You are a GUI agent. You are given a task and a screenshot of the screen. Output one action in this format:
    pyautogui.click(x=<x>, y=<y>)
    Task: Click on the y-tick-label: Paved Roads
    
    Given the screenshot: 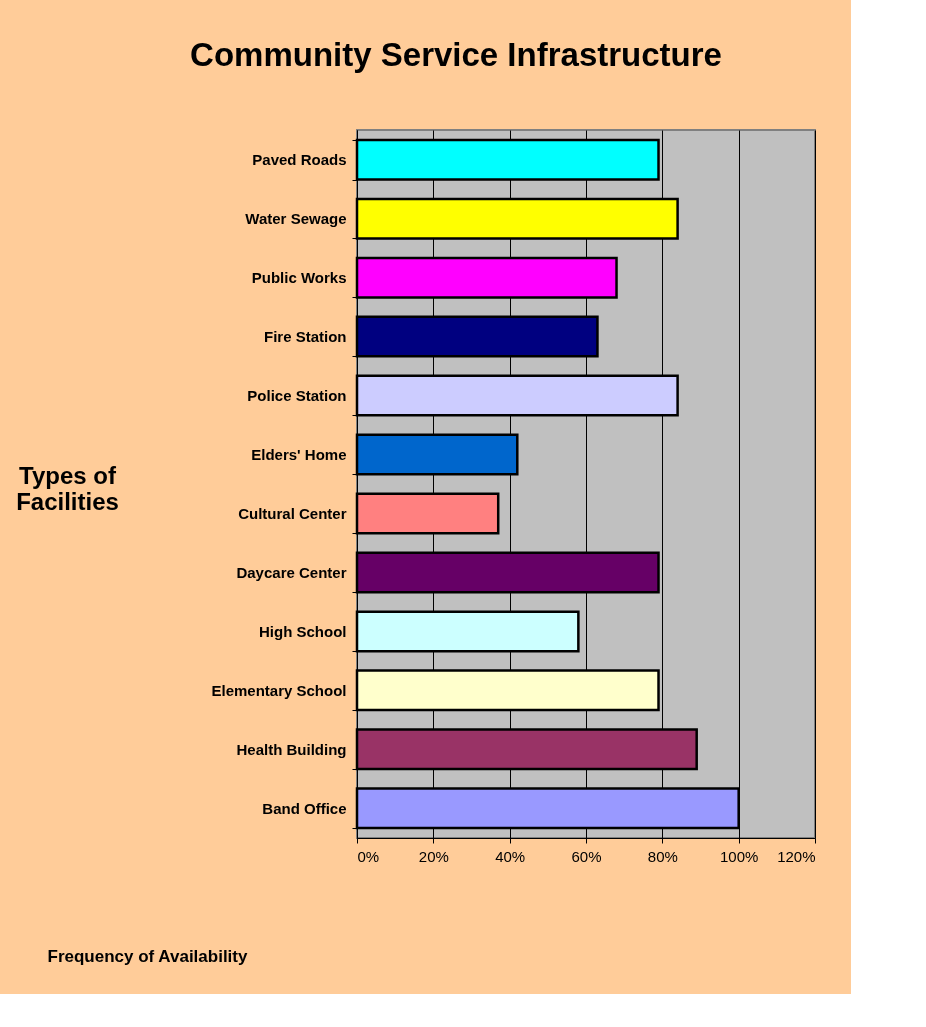 What is the action you would take?
    pyautogui.click(x=299, y=160)
    